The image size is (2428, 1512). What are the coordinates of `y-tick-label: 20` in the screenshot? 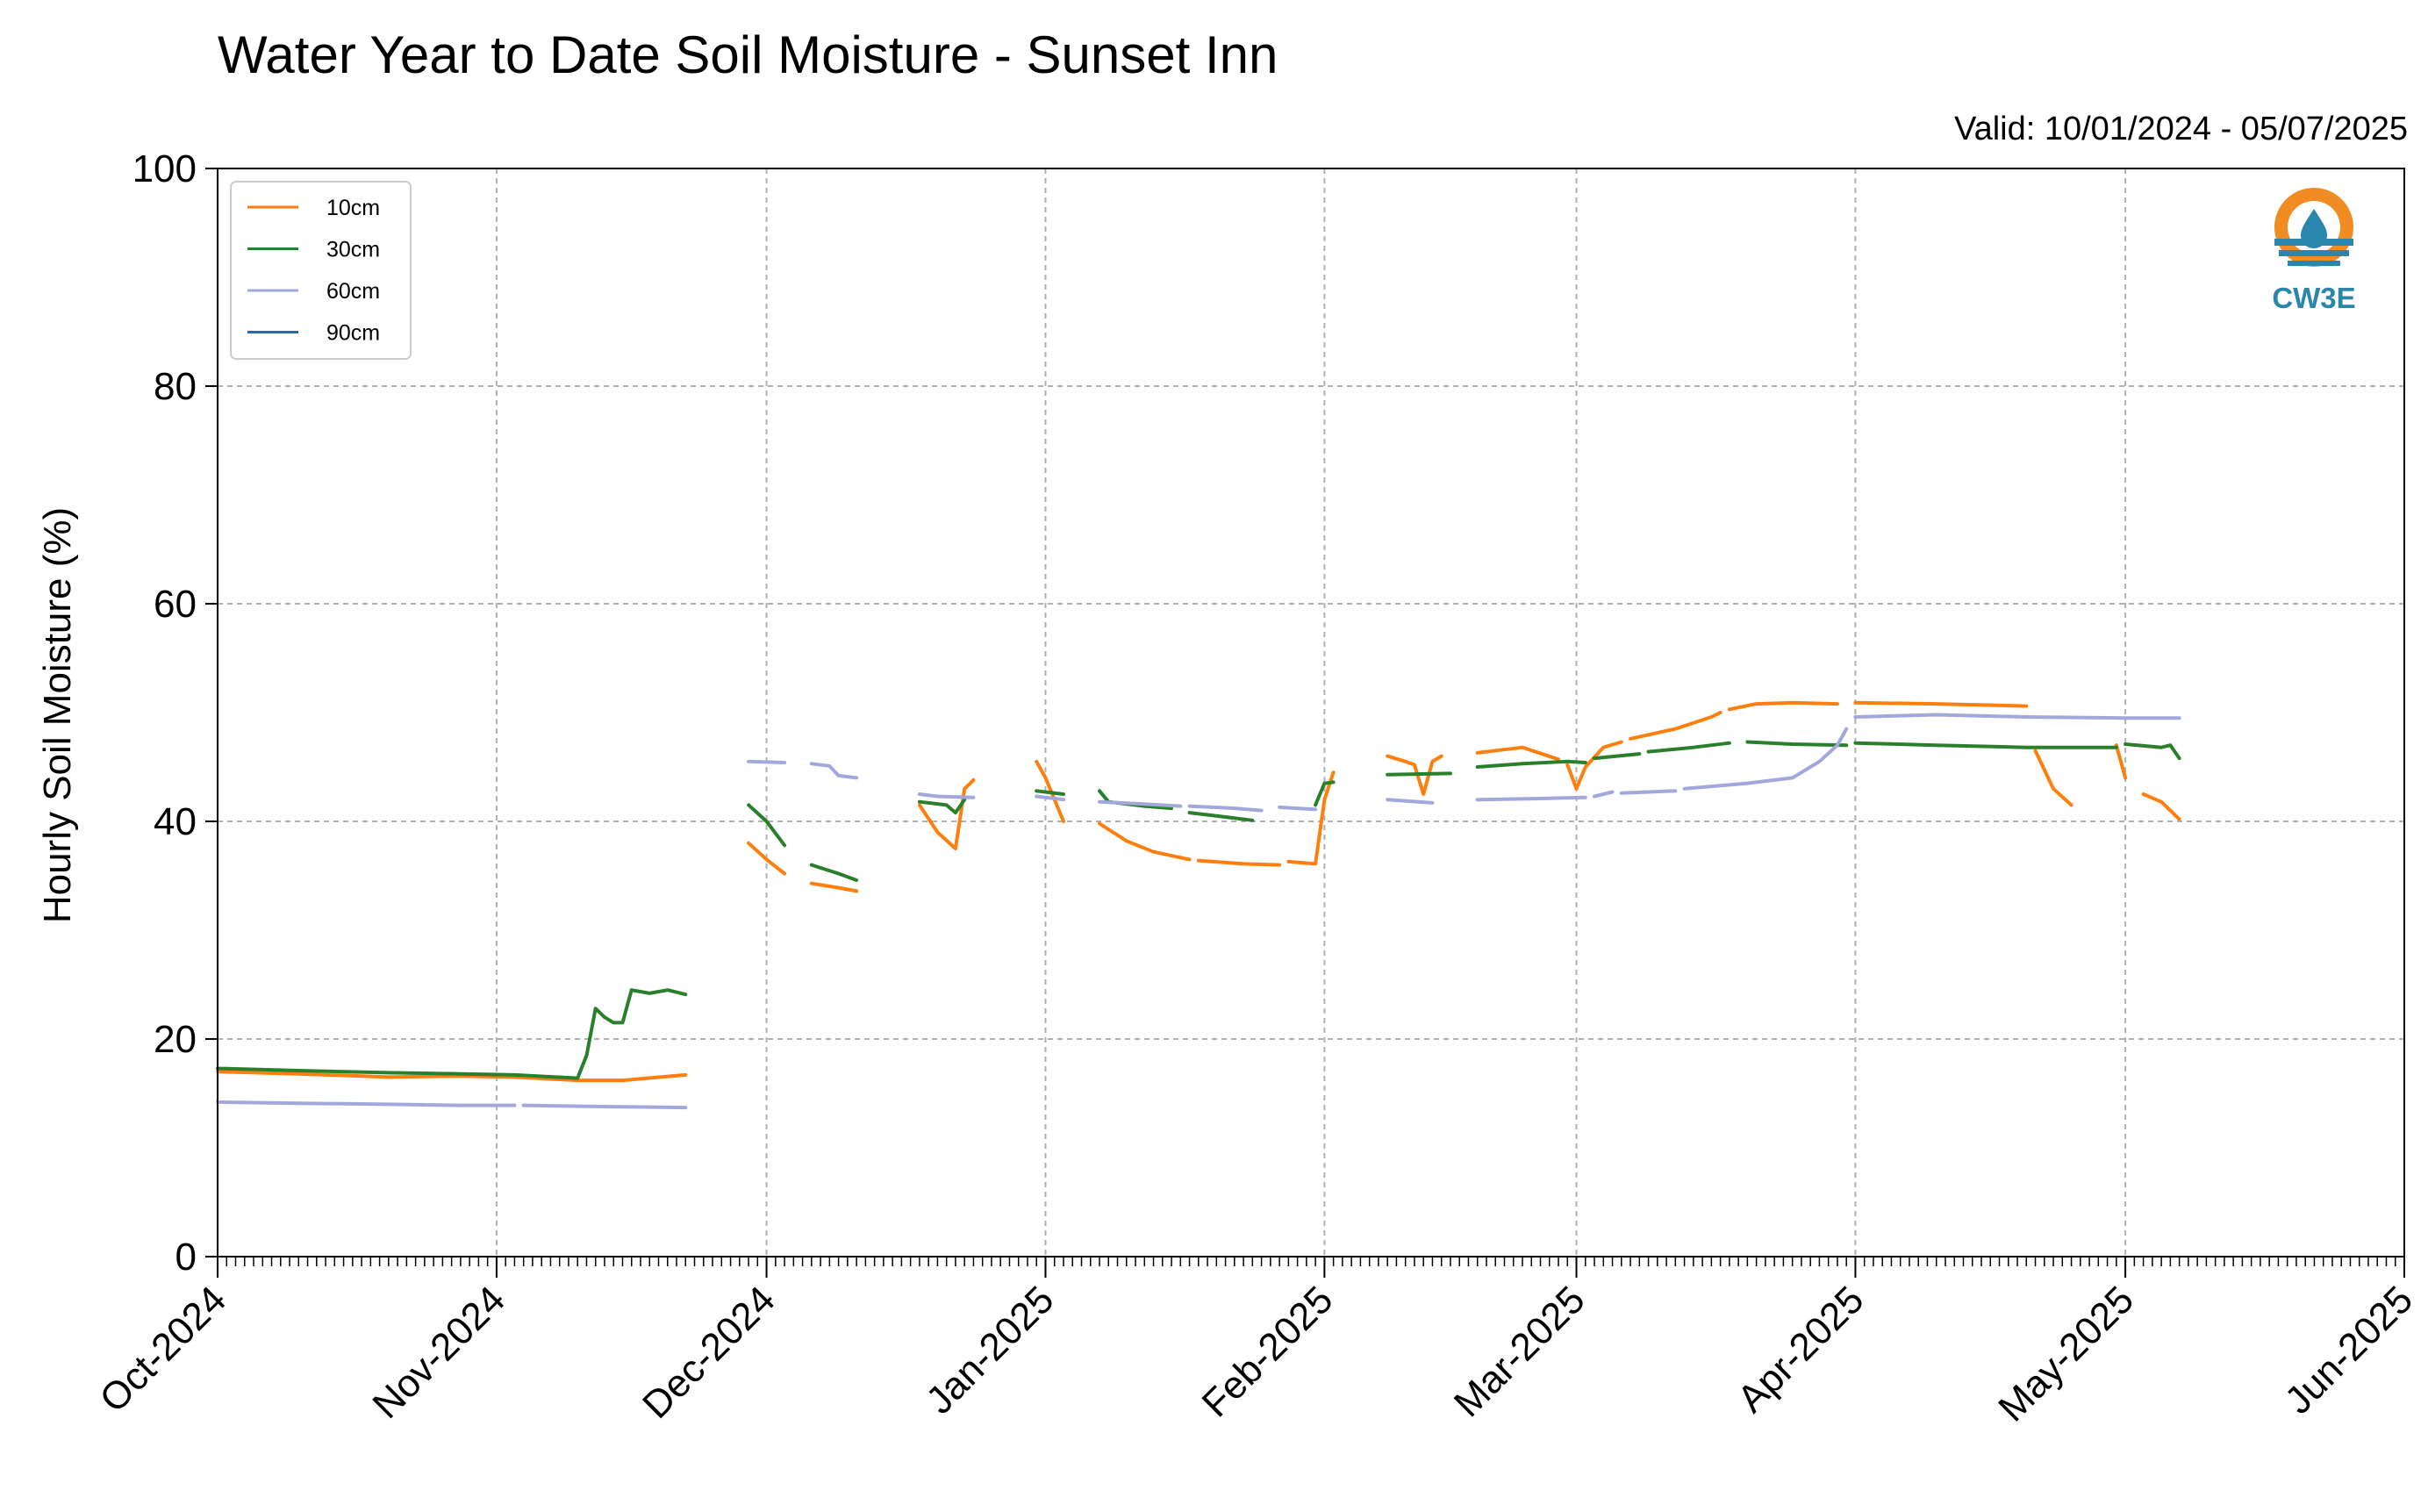 It's located at (175, 1039).